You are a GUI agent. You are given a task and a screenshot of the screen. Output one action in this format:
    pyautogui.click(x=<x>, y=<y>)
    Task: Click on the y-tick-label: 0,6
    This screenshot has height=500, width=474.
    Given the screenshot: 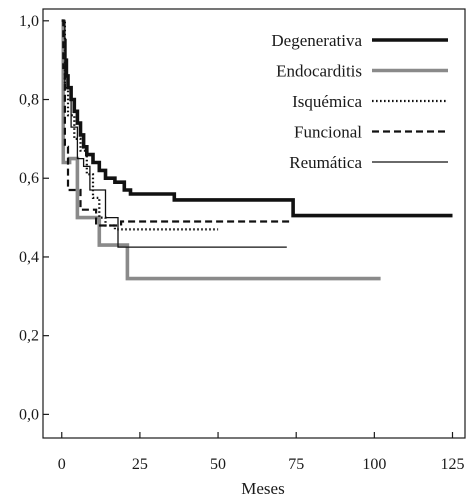 What is the action you would take?
    pyautogui.click(x=29, y=178)
    